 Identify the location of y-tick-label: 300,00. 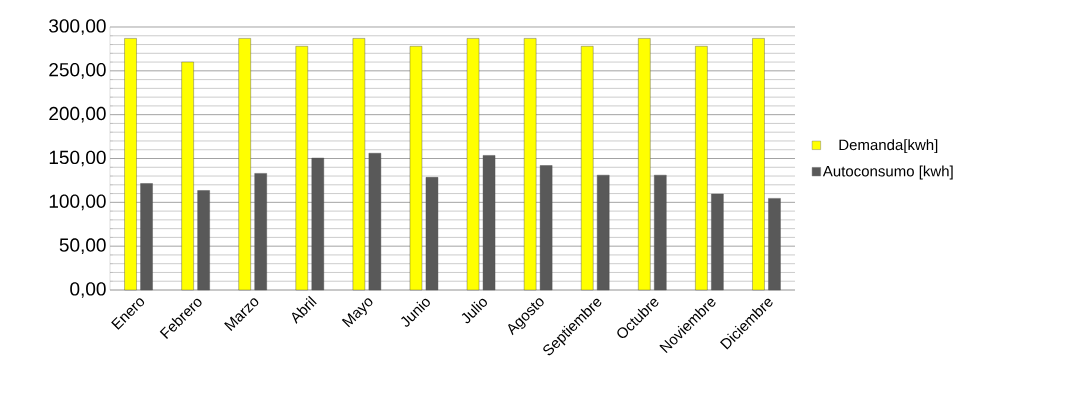
(77, 27).